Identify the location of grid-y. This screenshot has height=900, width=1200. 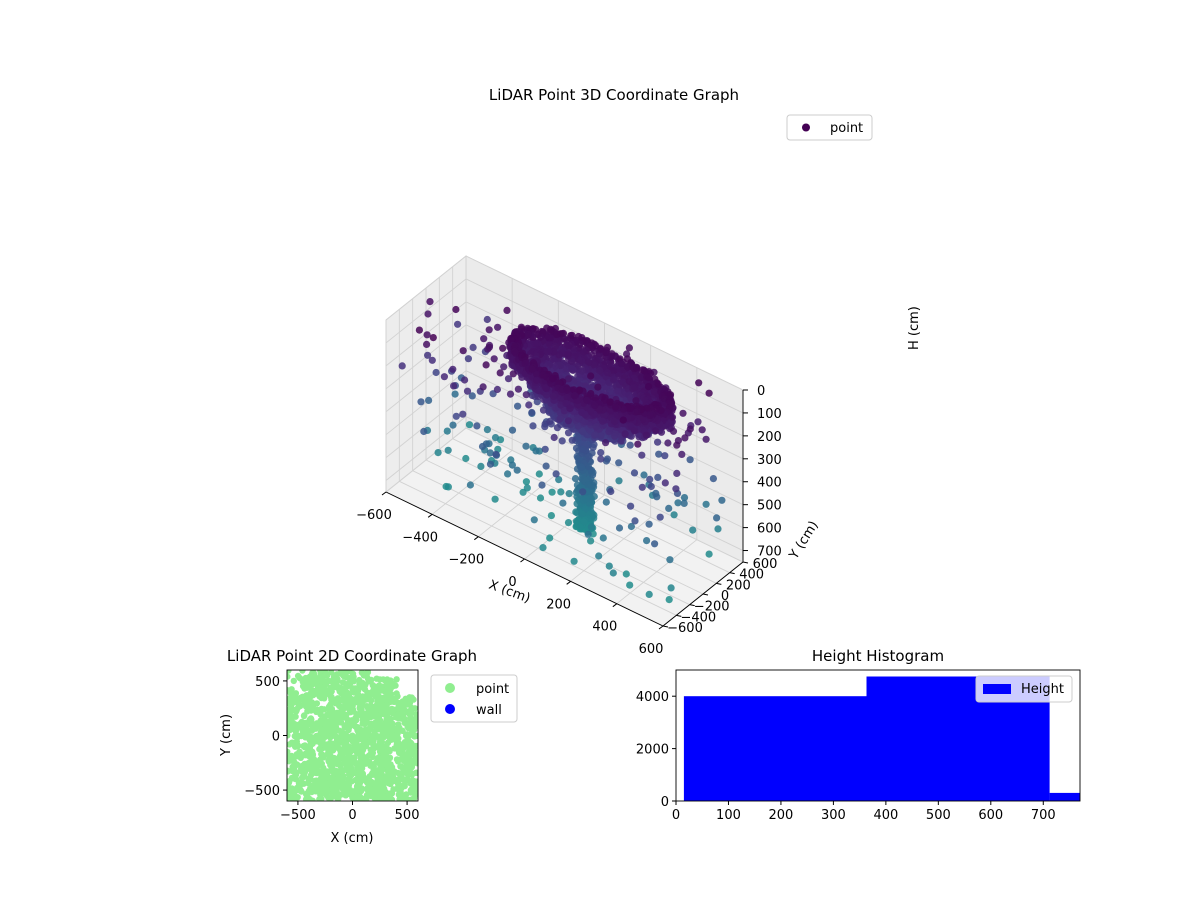
(538, 548).